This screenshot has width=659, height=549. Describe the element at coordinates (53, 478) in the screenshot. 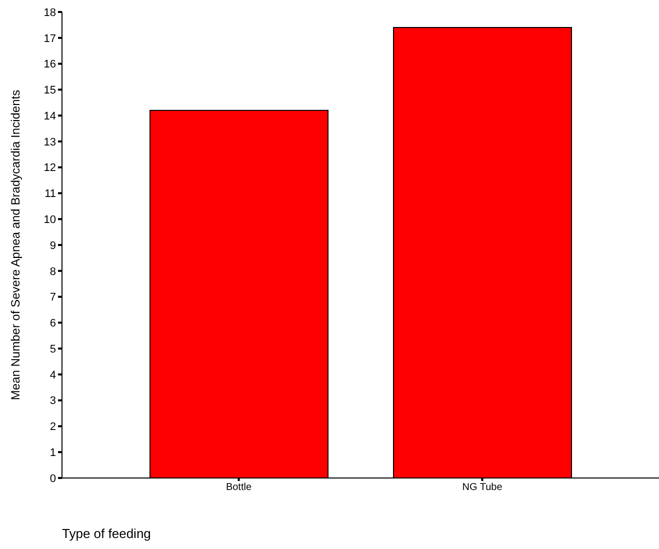

I see `y-tick-label: 0` at that location.